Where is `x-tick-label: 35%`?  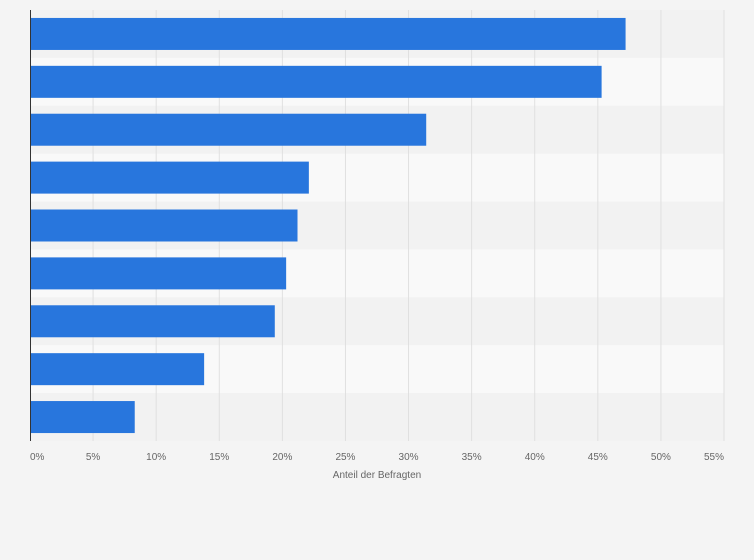
x-tick-label: 35% is located at coordinates (472, 457).